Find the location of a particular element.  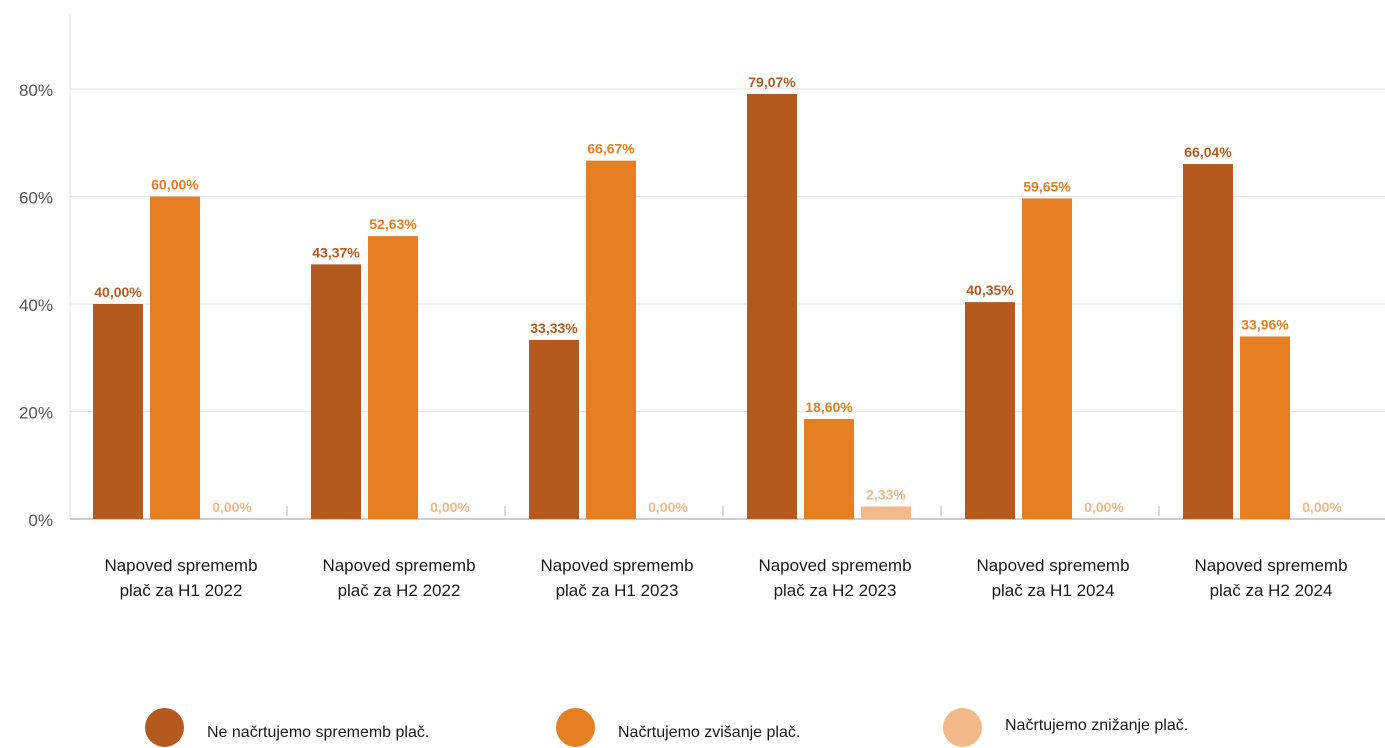

data-label: 59,65% is located at coordinates (1047, 186).